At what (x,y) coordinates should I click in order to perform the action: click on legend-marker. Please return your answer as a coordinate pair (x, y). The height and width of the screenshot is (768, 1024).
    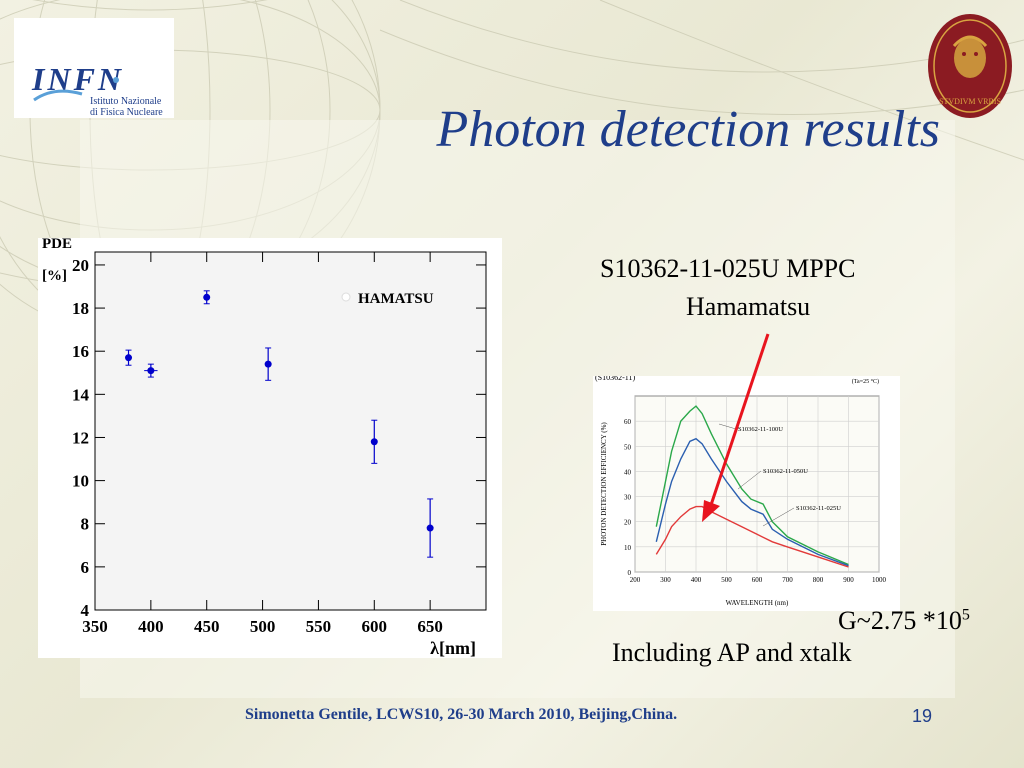
    Looking at the image, I should click on (346, 297).